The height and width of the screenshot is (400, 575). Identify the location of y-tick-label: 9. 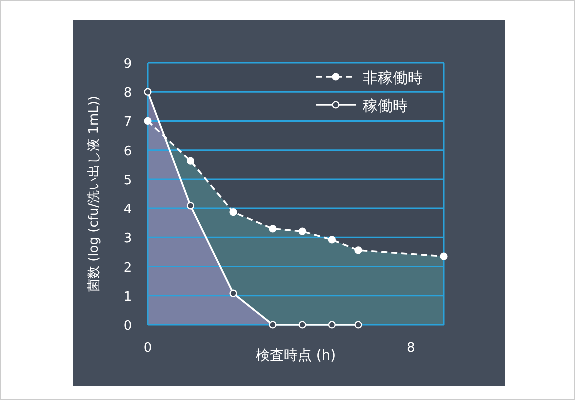
(128, 64).